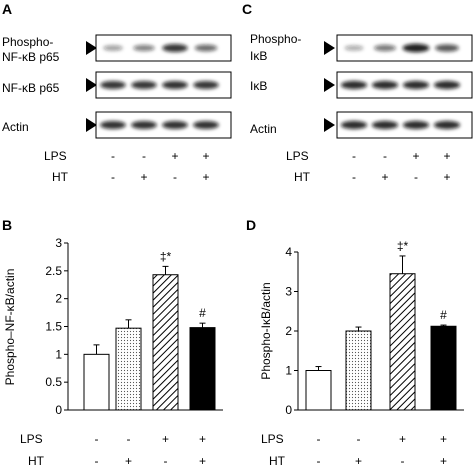 This screenshot has height=470, width=474. What do you see at coordinates (288, 252) in the screenshot?
I see `y-tick-label: 4` at bounding box center [288, 252].